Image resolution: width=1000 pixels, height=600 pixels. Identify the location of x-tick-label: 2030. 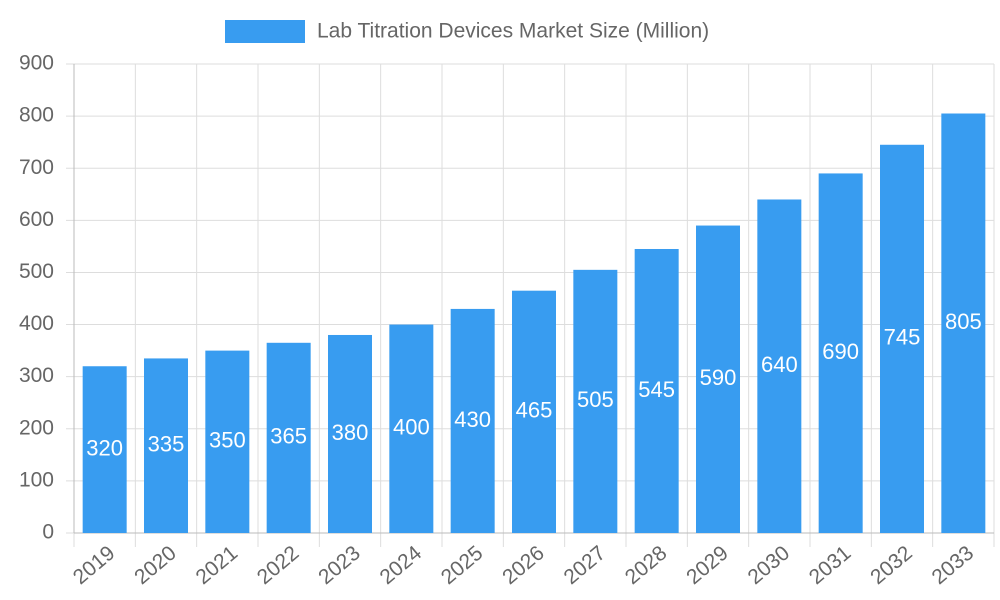
(769, 565).